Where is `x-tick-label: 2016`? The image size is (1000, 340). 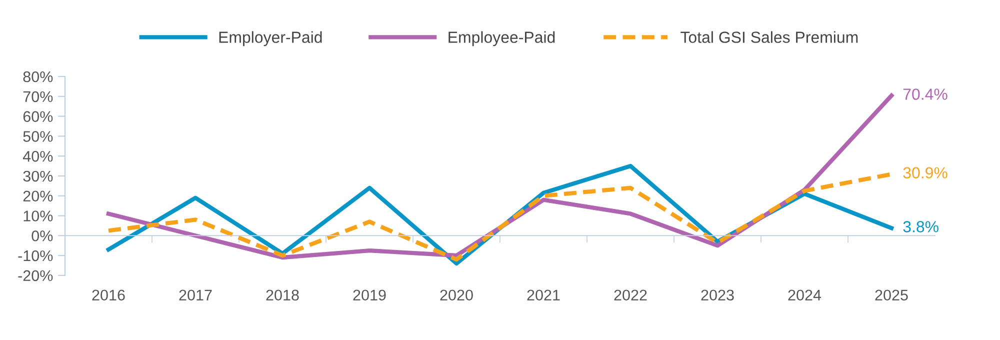 x-tick-label: 2016 is located at coordinates (108, 295).